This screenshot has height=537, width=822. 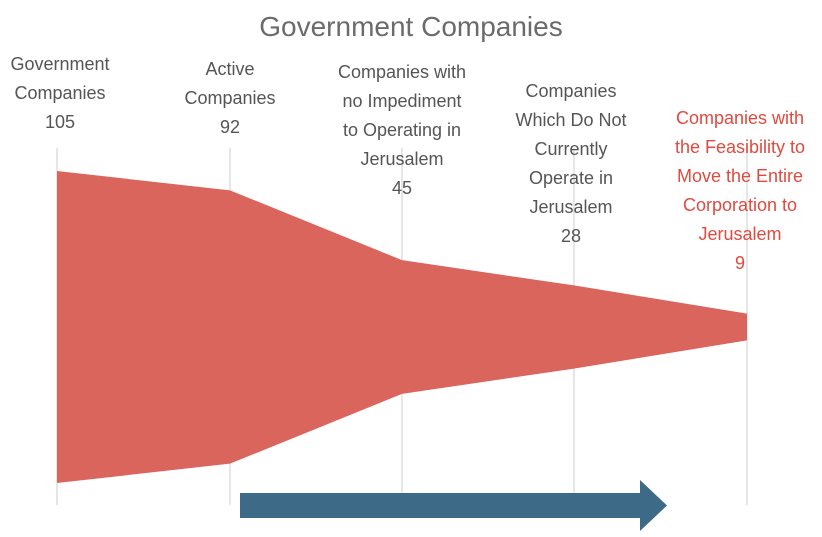 I want to click on stage-label-line: Currently, so click(x=570, y=149).